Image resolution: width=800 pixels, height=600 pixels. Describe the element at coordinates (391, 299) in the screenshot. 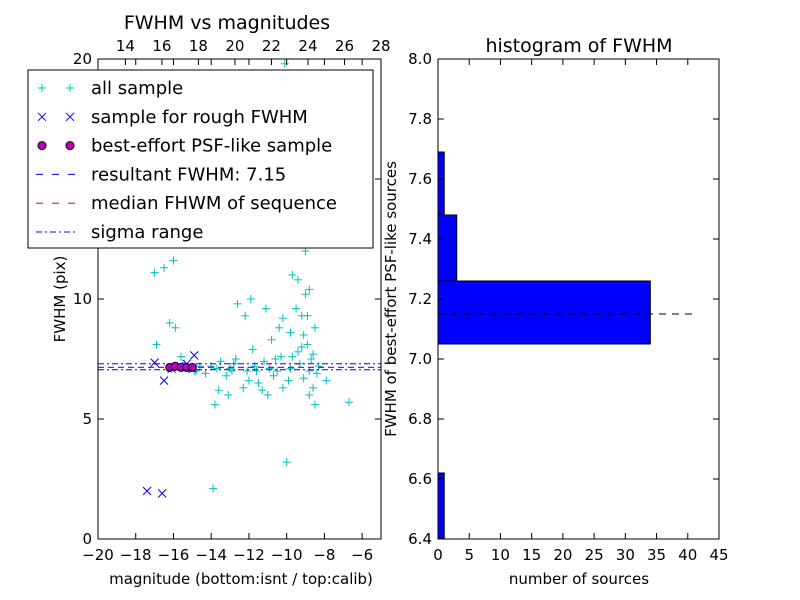

I see `histogram-y-axis-label: FWHM of best-effort PSF-like sources` at that location.